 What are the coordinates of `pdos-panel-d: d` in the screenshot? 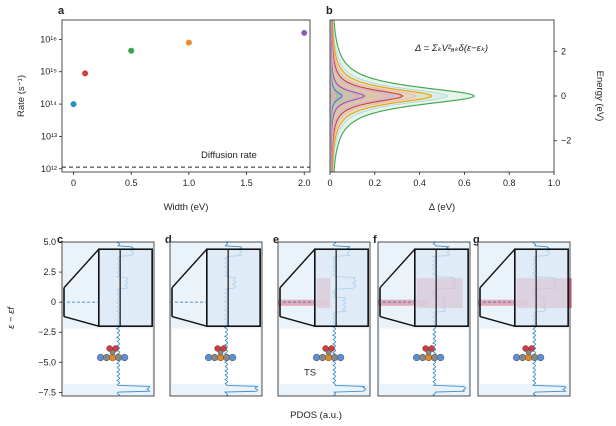 It's located at (214, 315).